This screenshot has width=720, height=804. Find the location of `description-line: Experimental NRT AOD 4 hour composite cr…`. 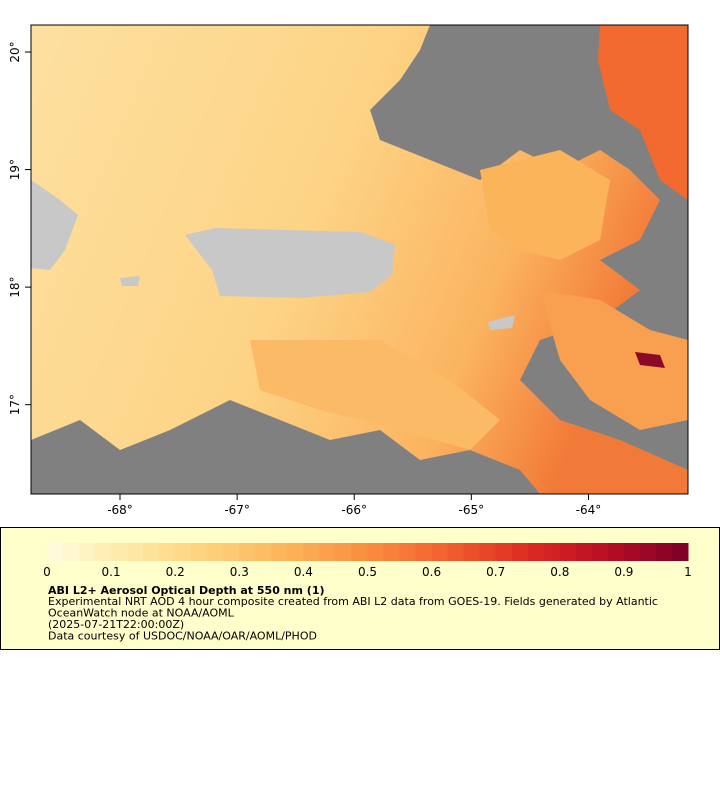

description-line: Experimental NRT AOD 4 hour composite cr… is located at coordinates (353, 601).